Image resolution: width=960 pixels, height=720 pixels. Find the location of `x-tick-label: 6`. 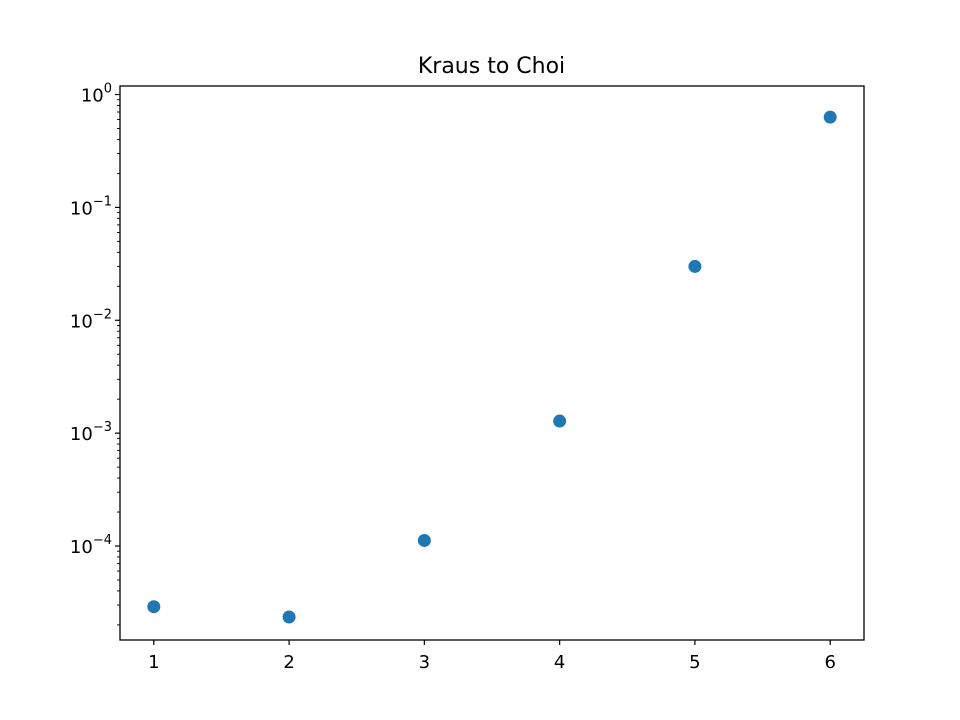

x-tick-label: 6 is located at coordinates (829, 662).